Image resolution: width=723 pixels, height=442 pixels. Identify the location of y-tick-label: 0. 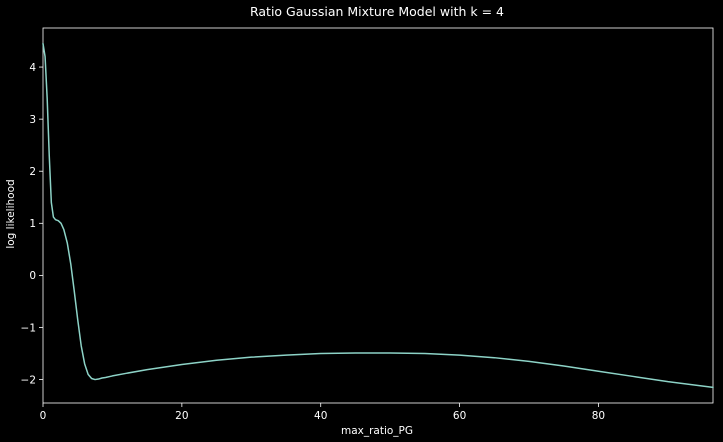
(32, 276).